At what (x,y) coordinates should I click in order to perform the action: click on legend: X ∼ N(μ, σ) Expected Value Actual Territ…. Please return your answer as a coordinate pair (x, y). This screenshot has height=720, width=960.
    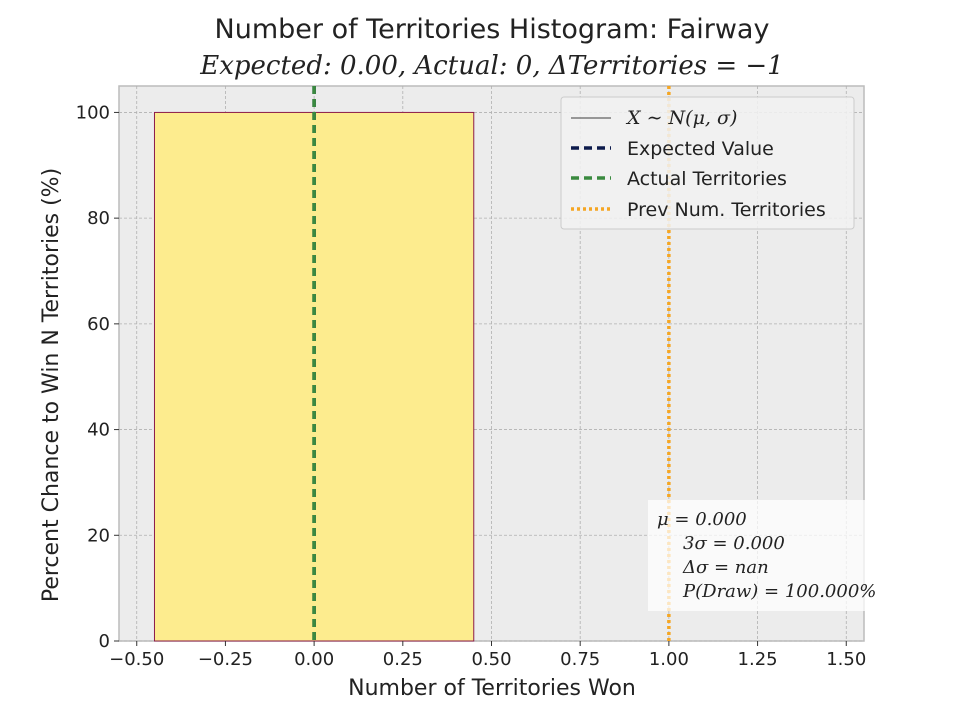
    Looking at the image, I should click on (707, 163).